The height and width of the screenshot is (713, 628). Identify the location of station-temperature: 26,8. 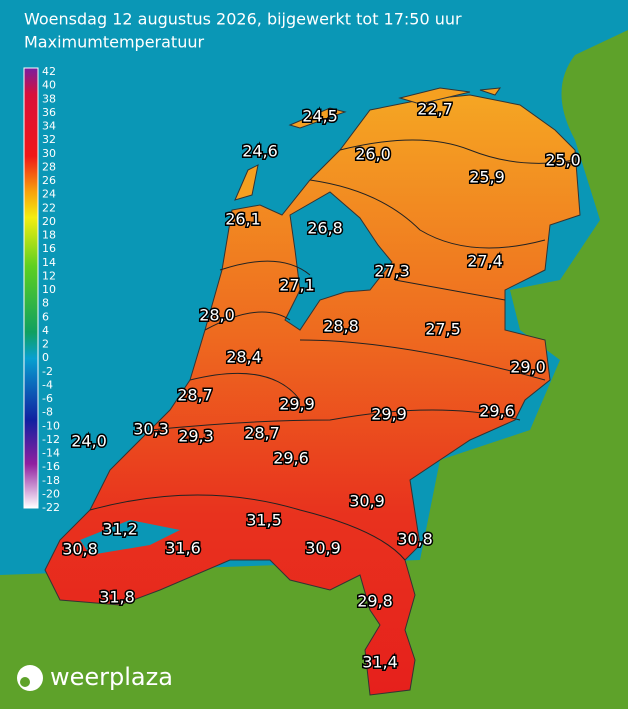
(325, 228).